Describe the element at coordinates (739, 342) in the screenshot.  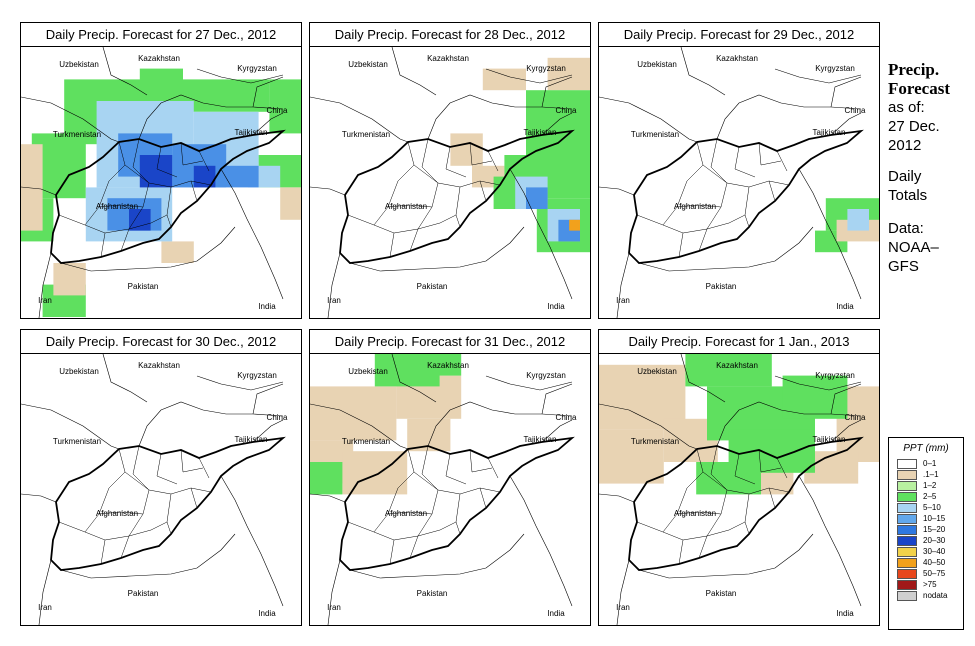
I see `panel-title: Daily Precip. Forecast for 1 Jan., 2013` at that location.